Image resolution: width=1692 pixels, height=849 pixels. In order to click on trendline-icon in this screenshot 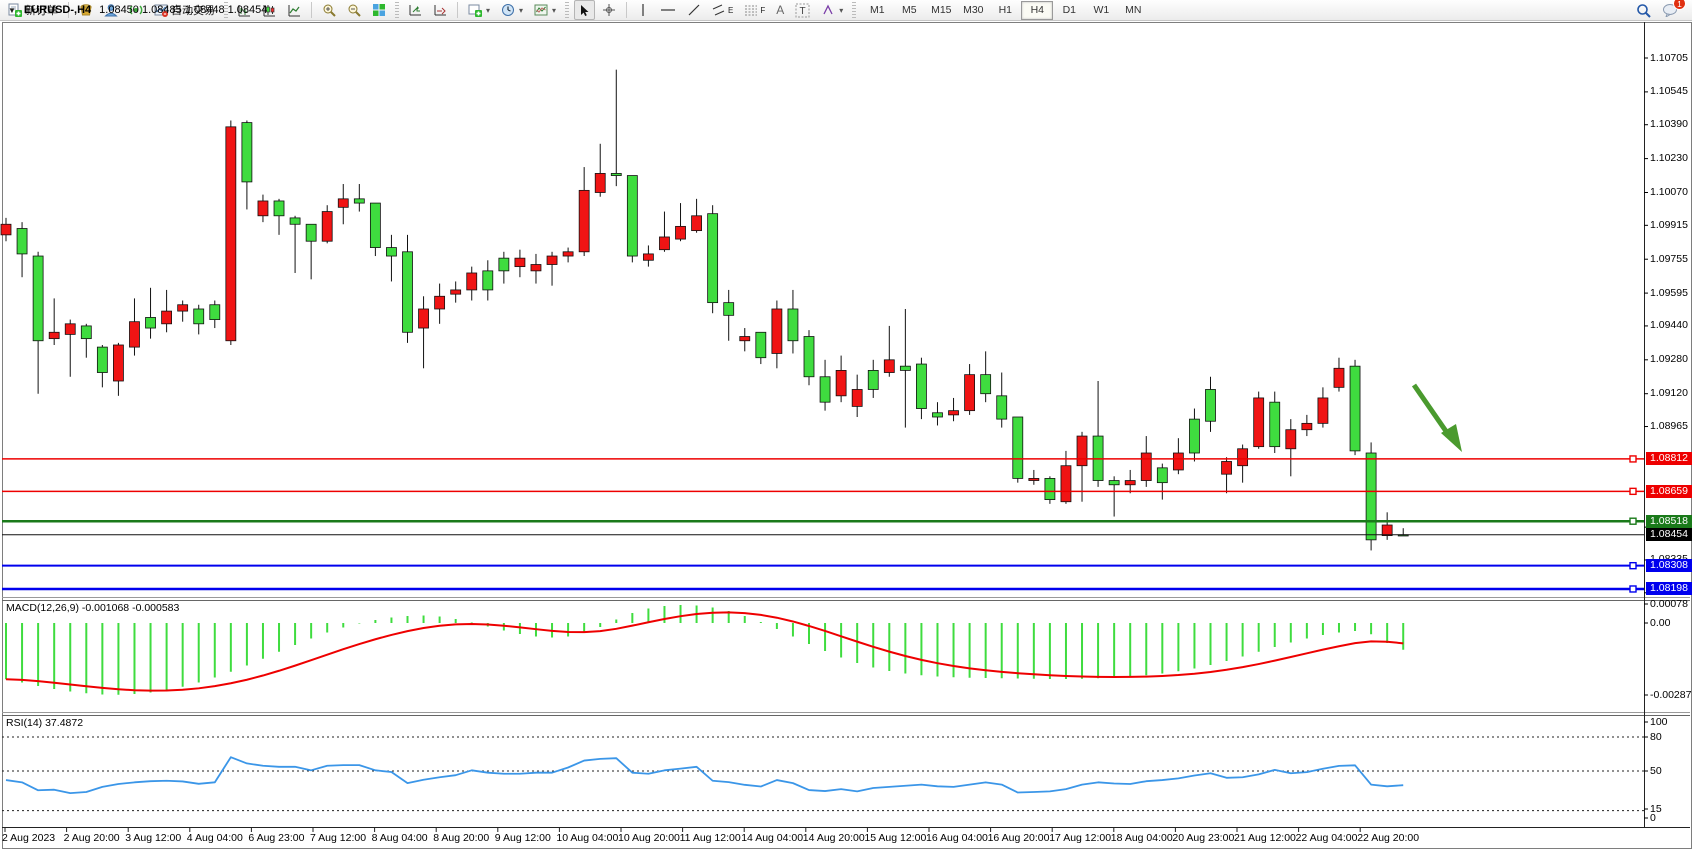, I will do `click(694, 10)`.